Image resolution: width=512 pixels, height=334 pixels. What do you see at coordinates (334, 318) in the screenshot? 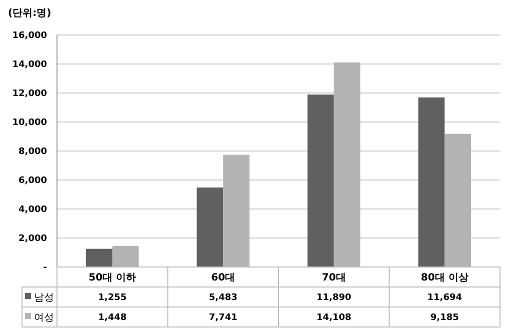
I see `data-label: 14,108` at bounding box center [334, 318].